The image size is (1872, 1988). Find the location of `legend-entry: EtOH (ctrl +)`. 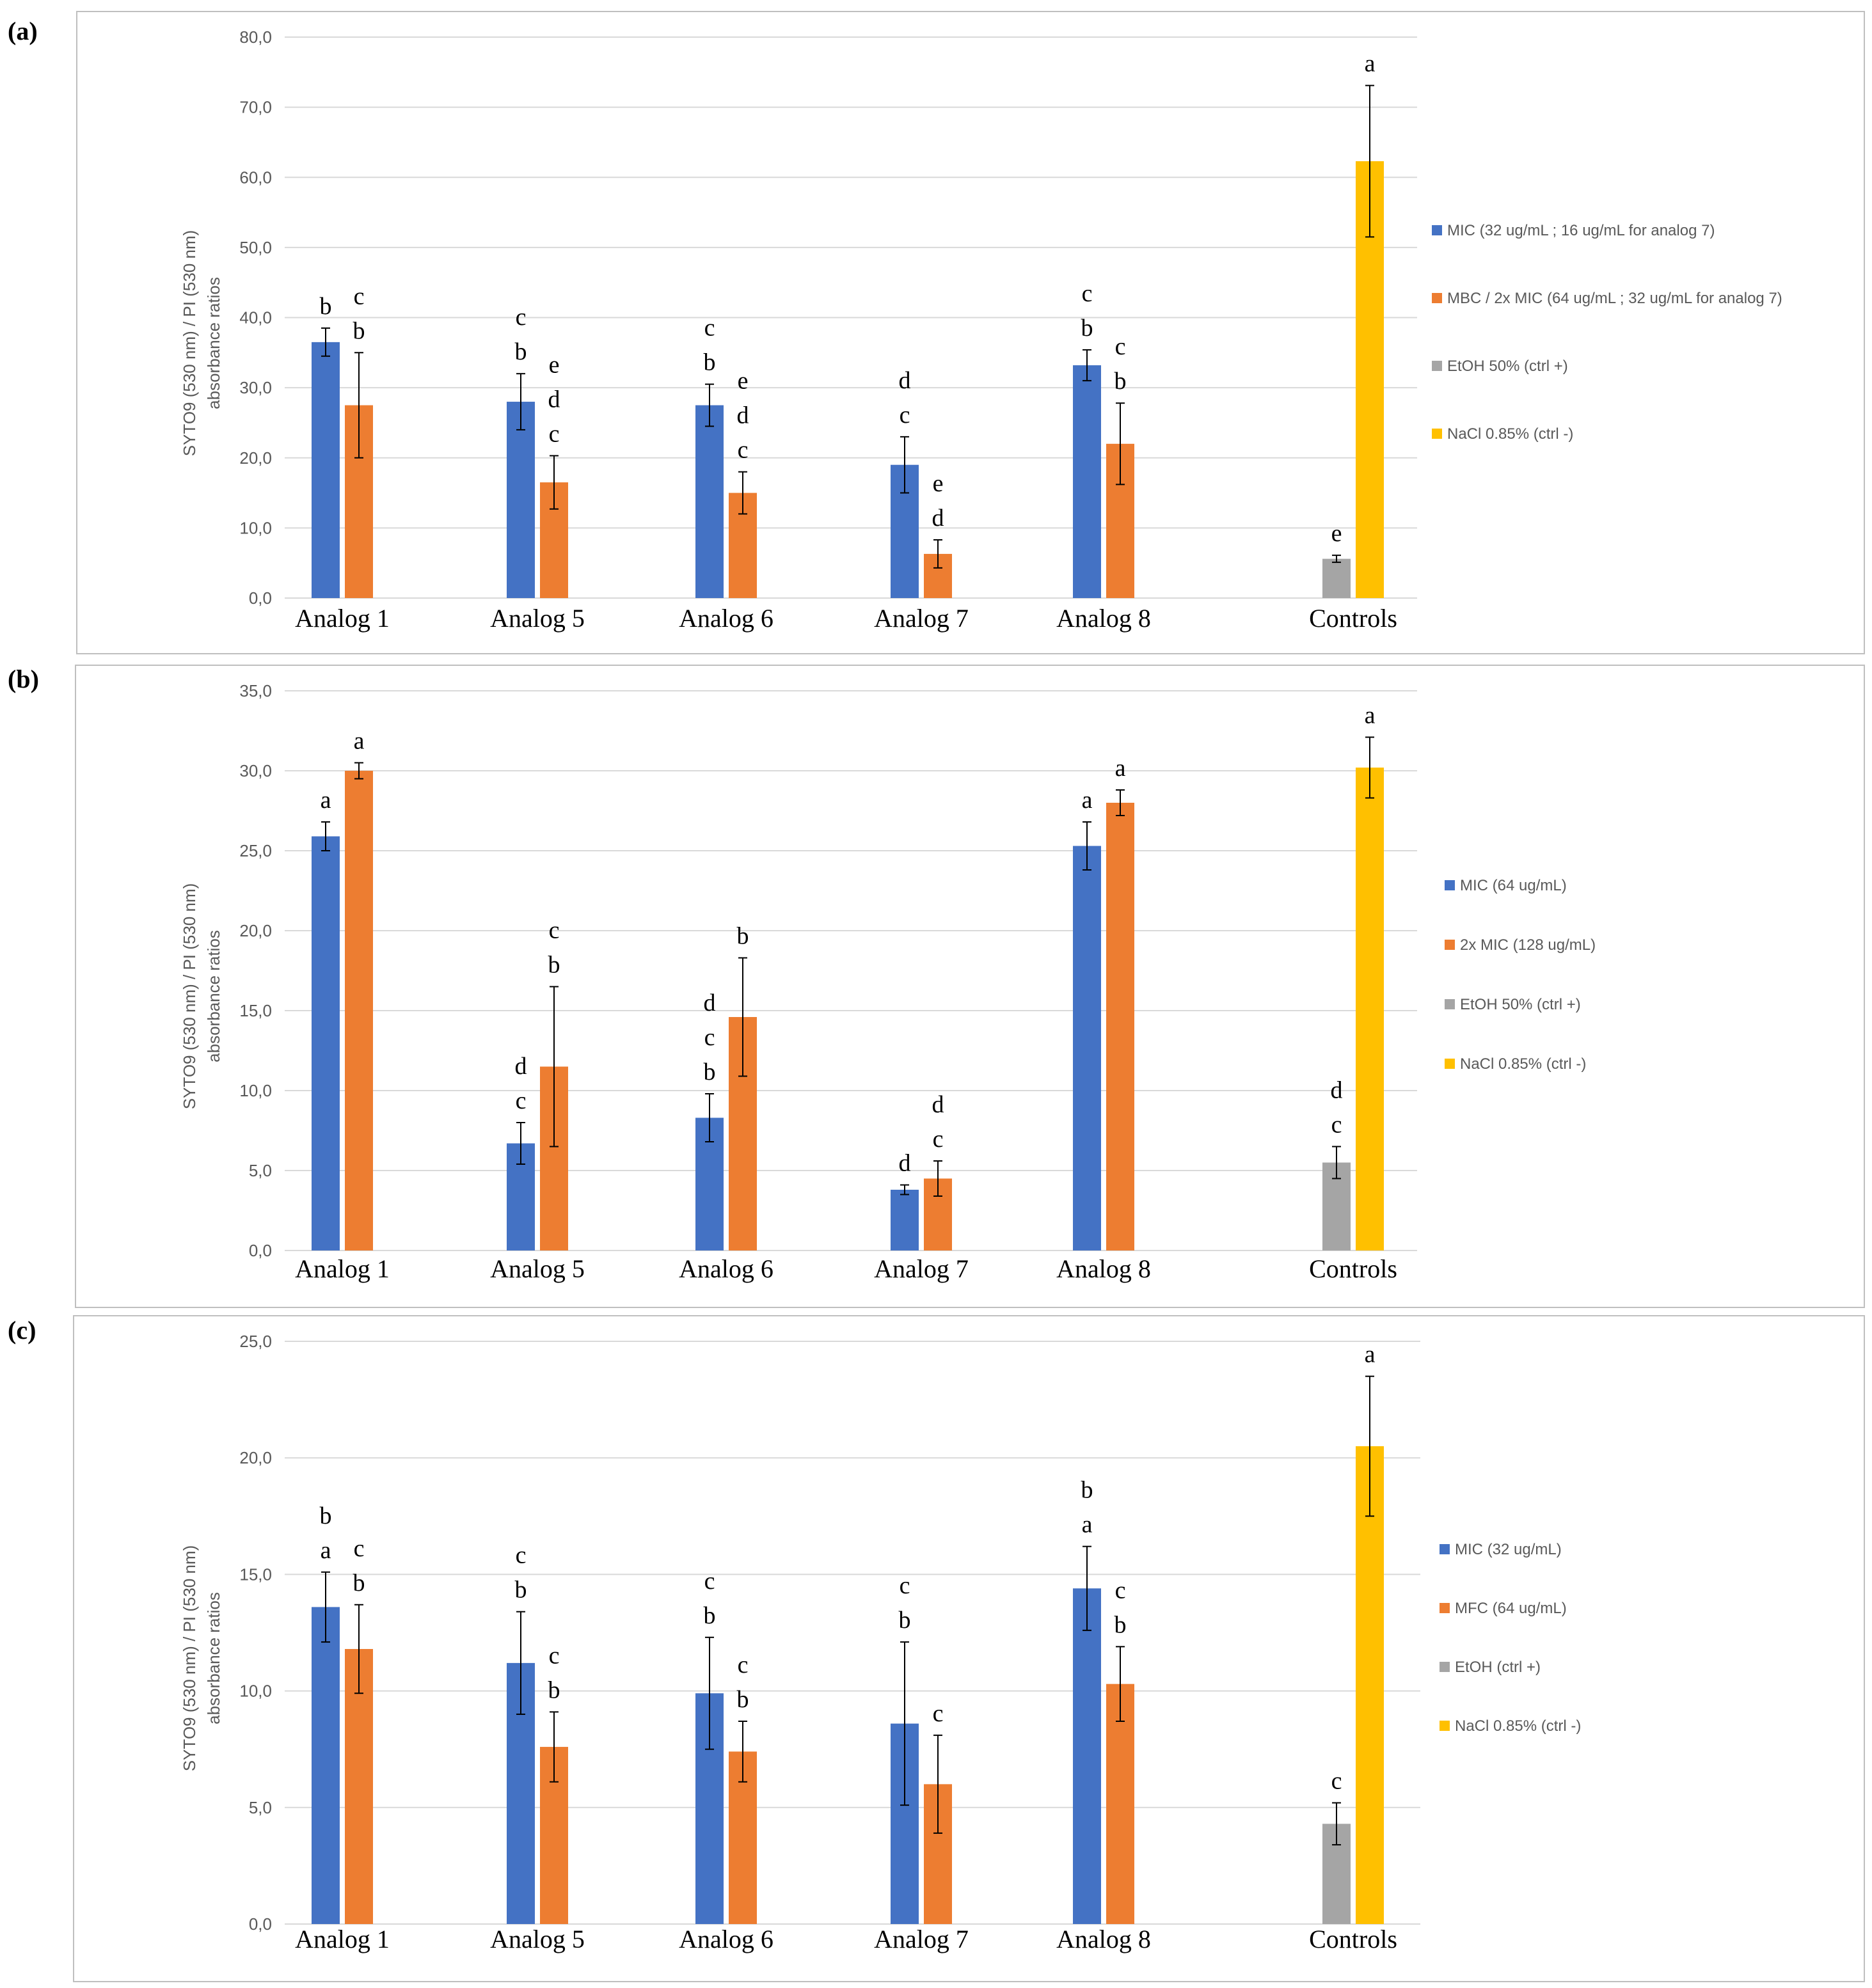

legend-entry: EtOH (ctrl +) is located at coordinates (1498, 1667).